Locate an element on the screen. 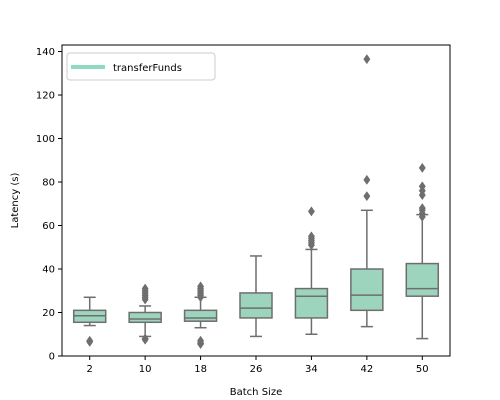  x-tick-label: 42 is located at coordinates (366, 369).